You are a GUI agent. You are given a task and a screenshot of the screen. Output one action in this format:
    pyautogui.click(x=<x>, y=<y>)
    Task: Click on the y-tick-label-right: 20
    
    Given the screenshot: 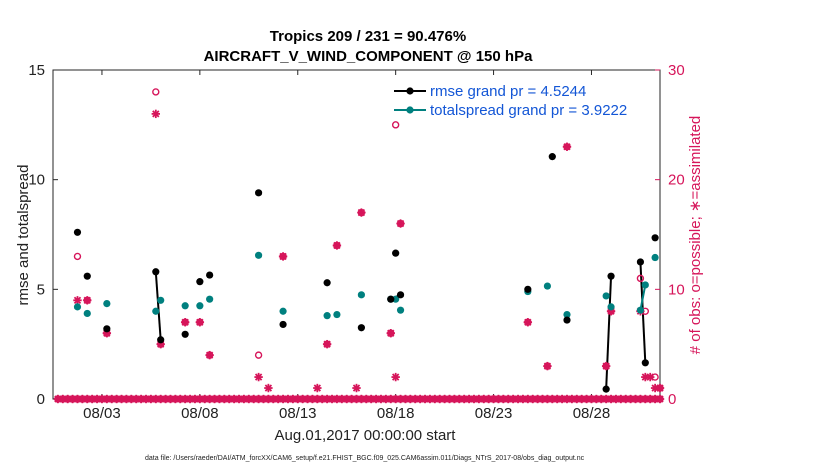 What is the action you would take?
    pyautogui.click(x=676, y=180)
    